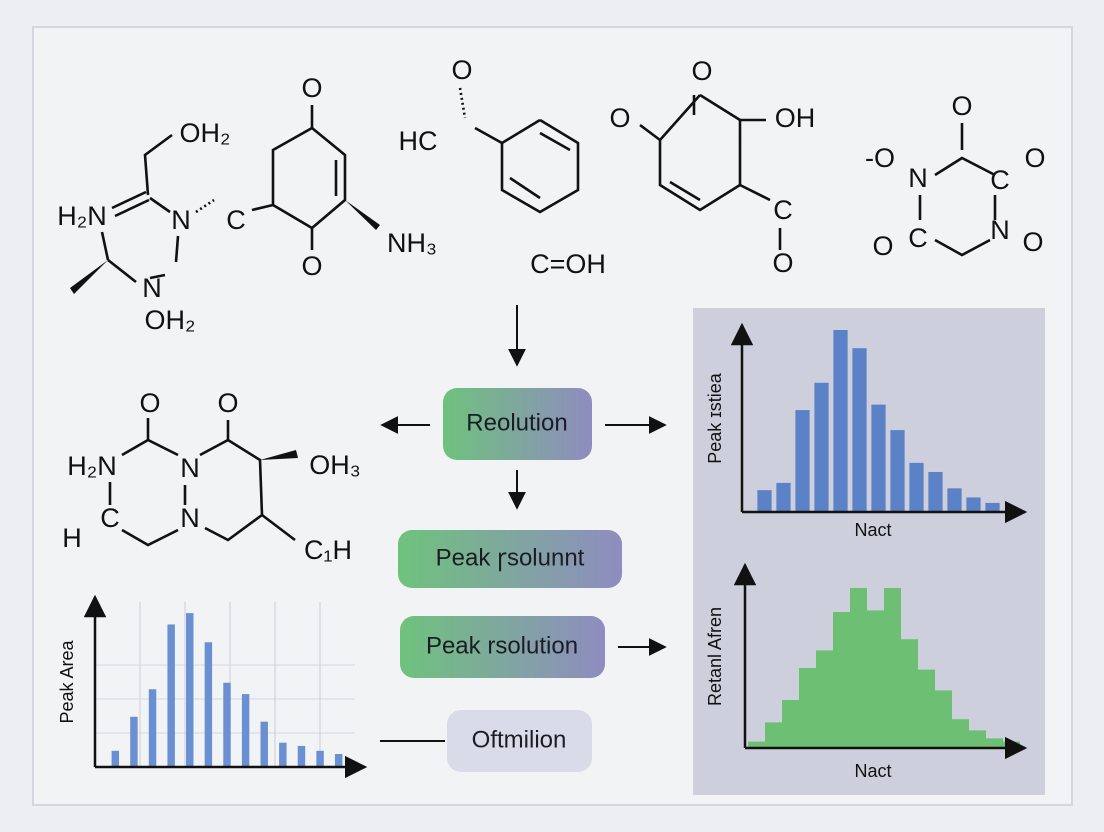 Image resolution: width=1104 pixels, height=832 pixels. I want to click on x-axis-label: Nact, so click(872, 530).